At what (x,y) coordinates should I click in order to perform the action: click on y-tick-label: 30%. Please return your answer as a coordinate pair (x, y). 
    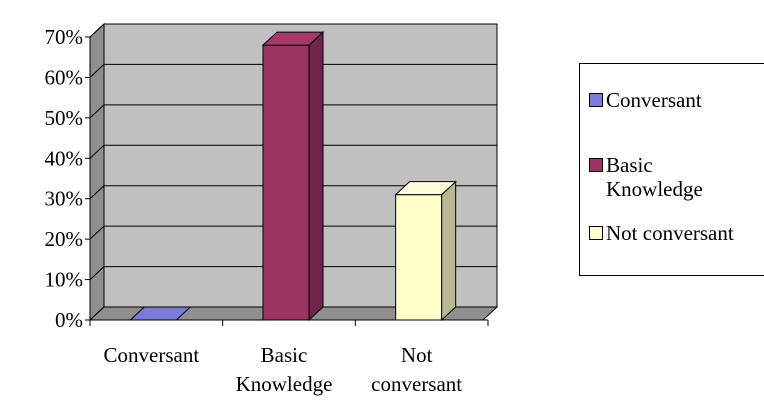
    Looking at the image, I should click on (64, 199).